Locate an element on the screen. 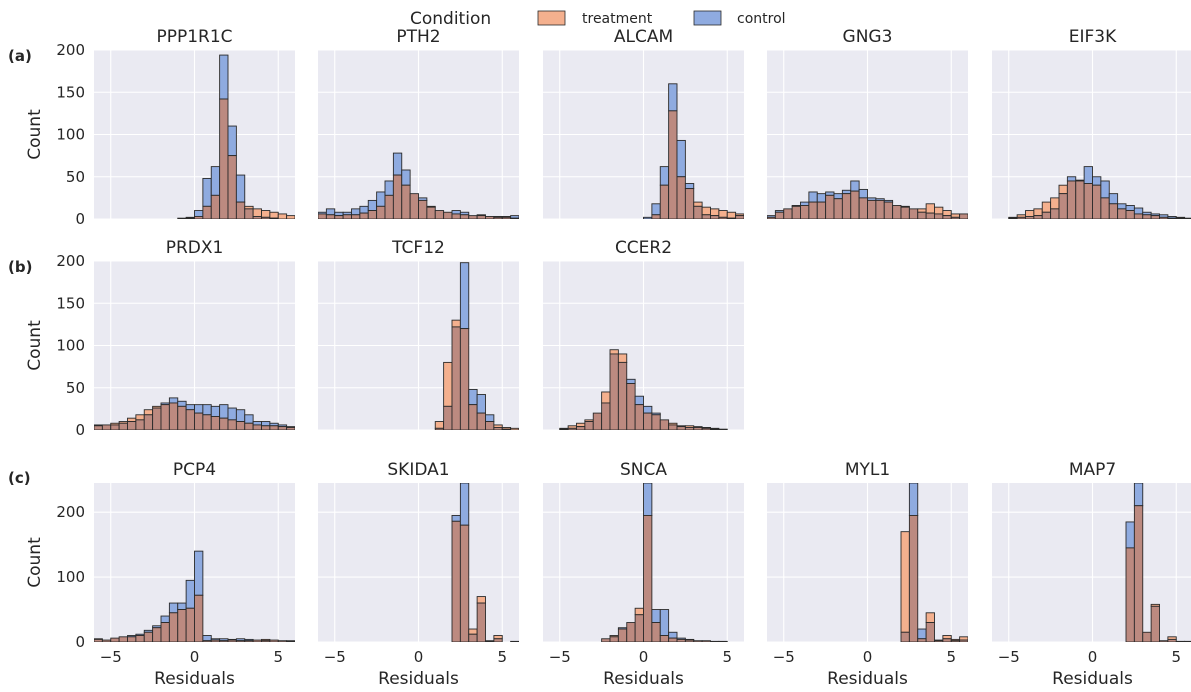 The width and height of the screenshot is (1191, 692). panel-pcp4: PCP4 0 100 200 −5 0 5 Residuals is located at coordinates (175, 574).